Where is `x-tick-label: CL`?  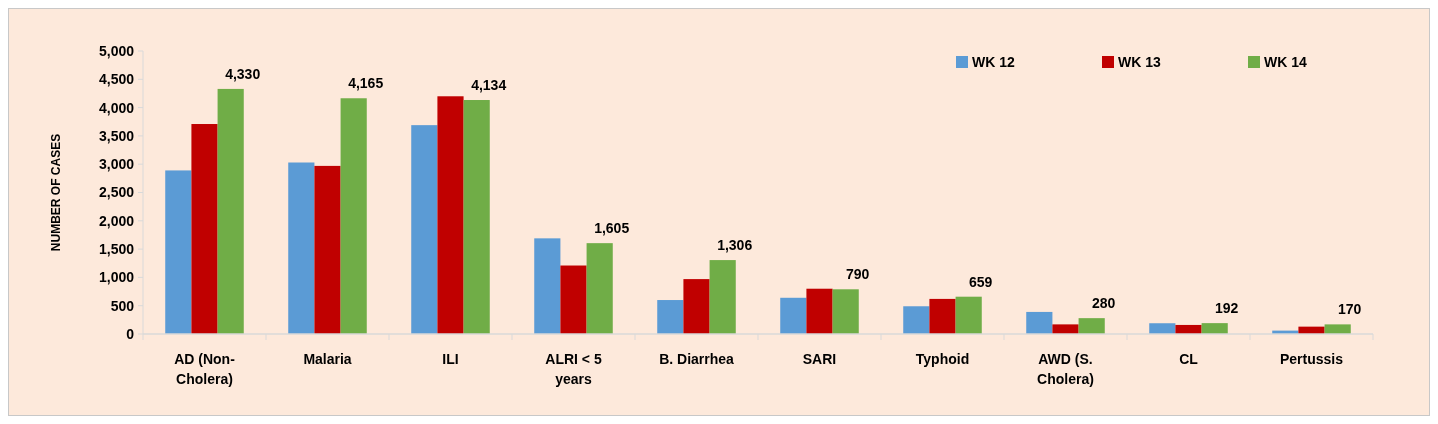
x-tick-label: CL is located at coordinates (1189, 359).